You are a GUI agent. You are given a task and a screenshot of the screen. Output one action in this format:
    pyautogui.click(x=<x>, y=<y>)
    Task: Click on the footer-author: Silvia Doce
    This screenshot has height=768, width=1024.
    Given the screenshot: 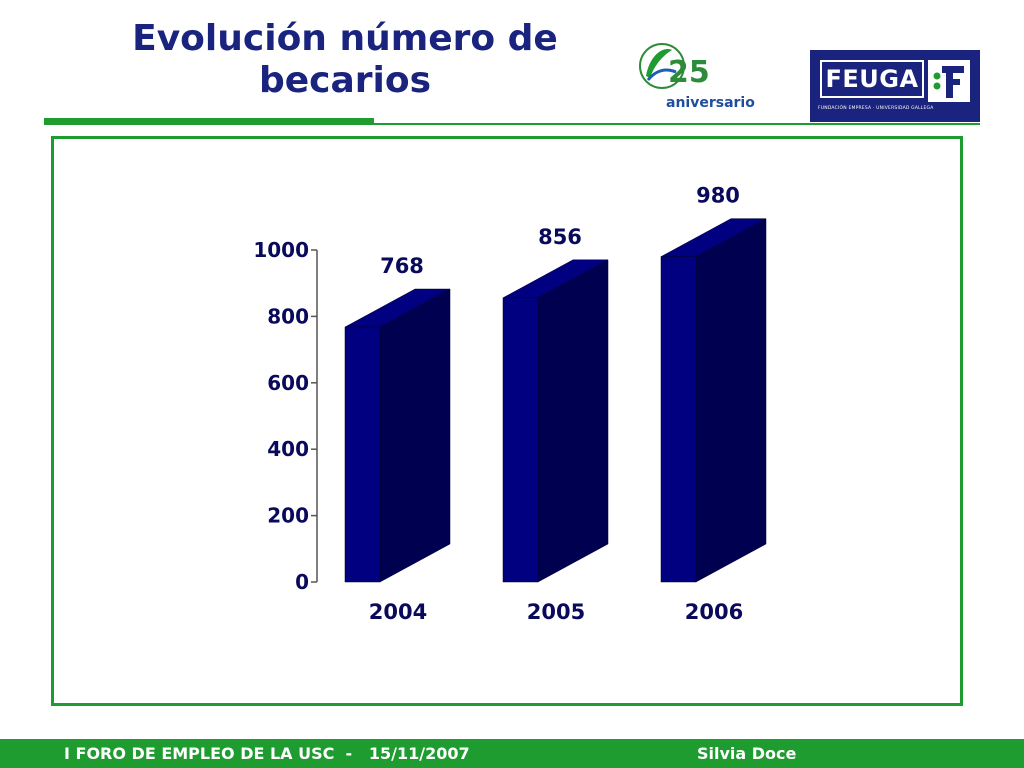 What is the action you would take?
    pyautogui.click(x=747, y=753)
    